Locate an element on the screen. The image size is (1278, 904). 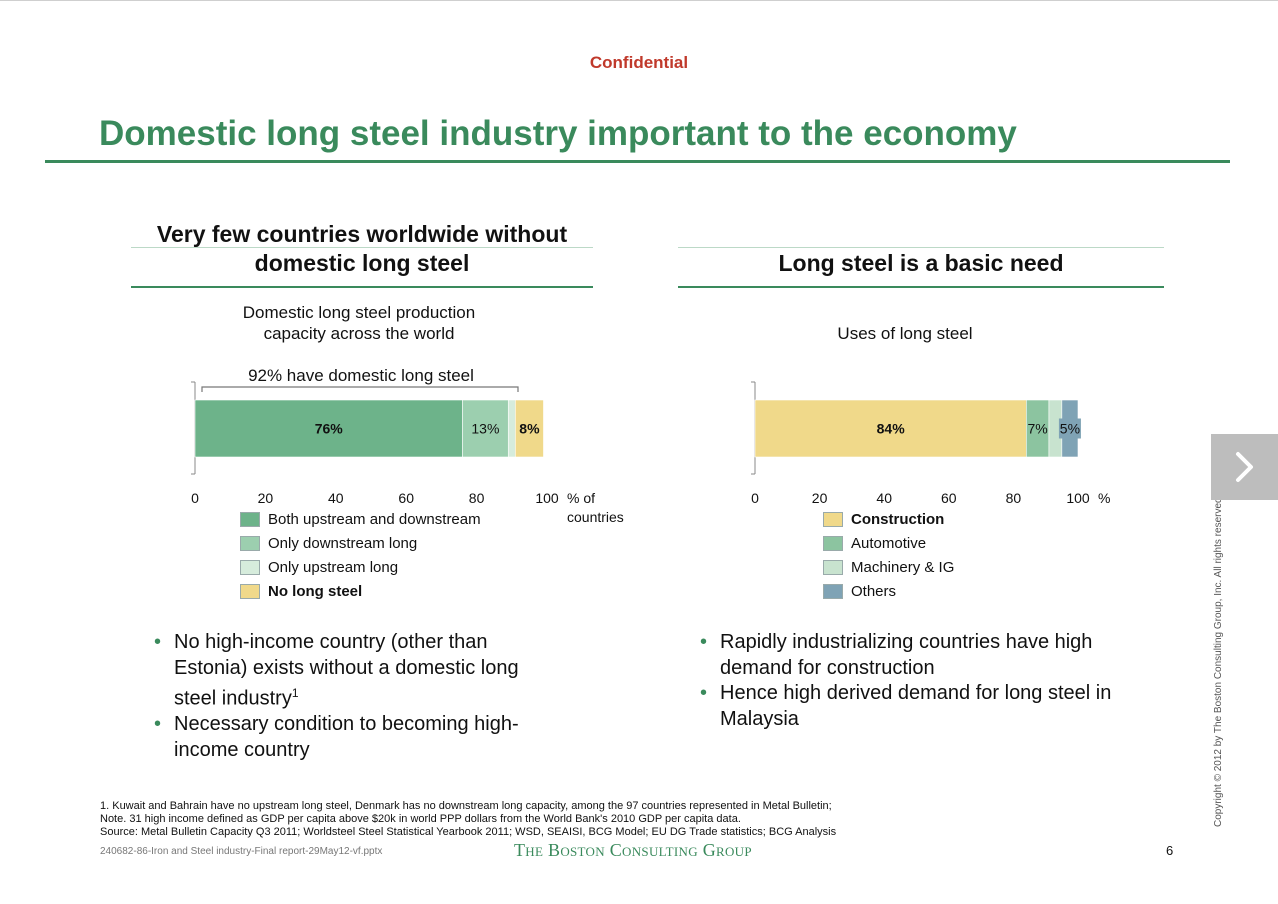
left-bullet-1-footnote-ref: 1 is located at coordinates (295, 693).